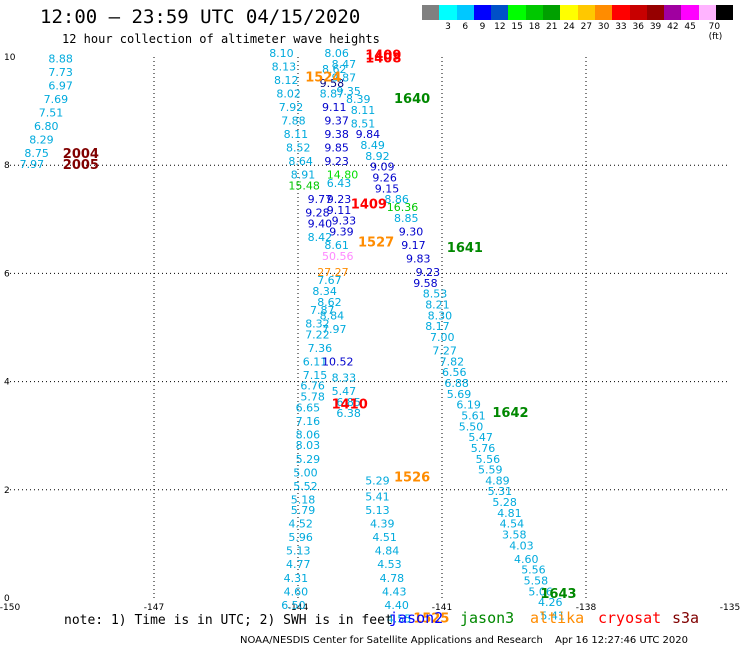 The width and height of the screenshot is (740, 650). Describe the element at coordinates (300, 537) in the screenshot. I see `wave-height-label: 5.96` at that location.